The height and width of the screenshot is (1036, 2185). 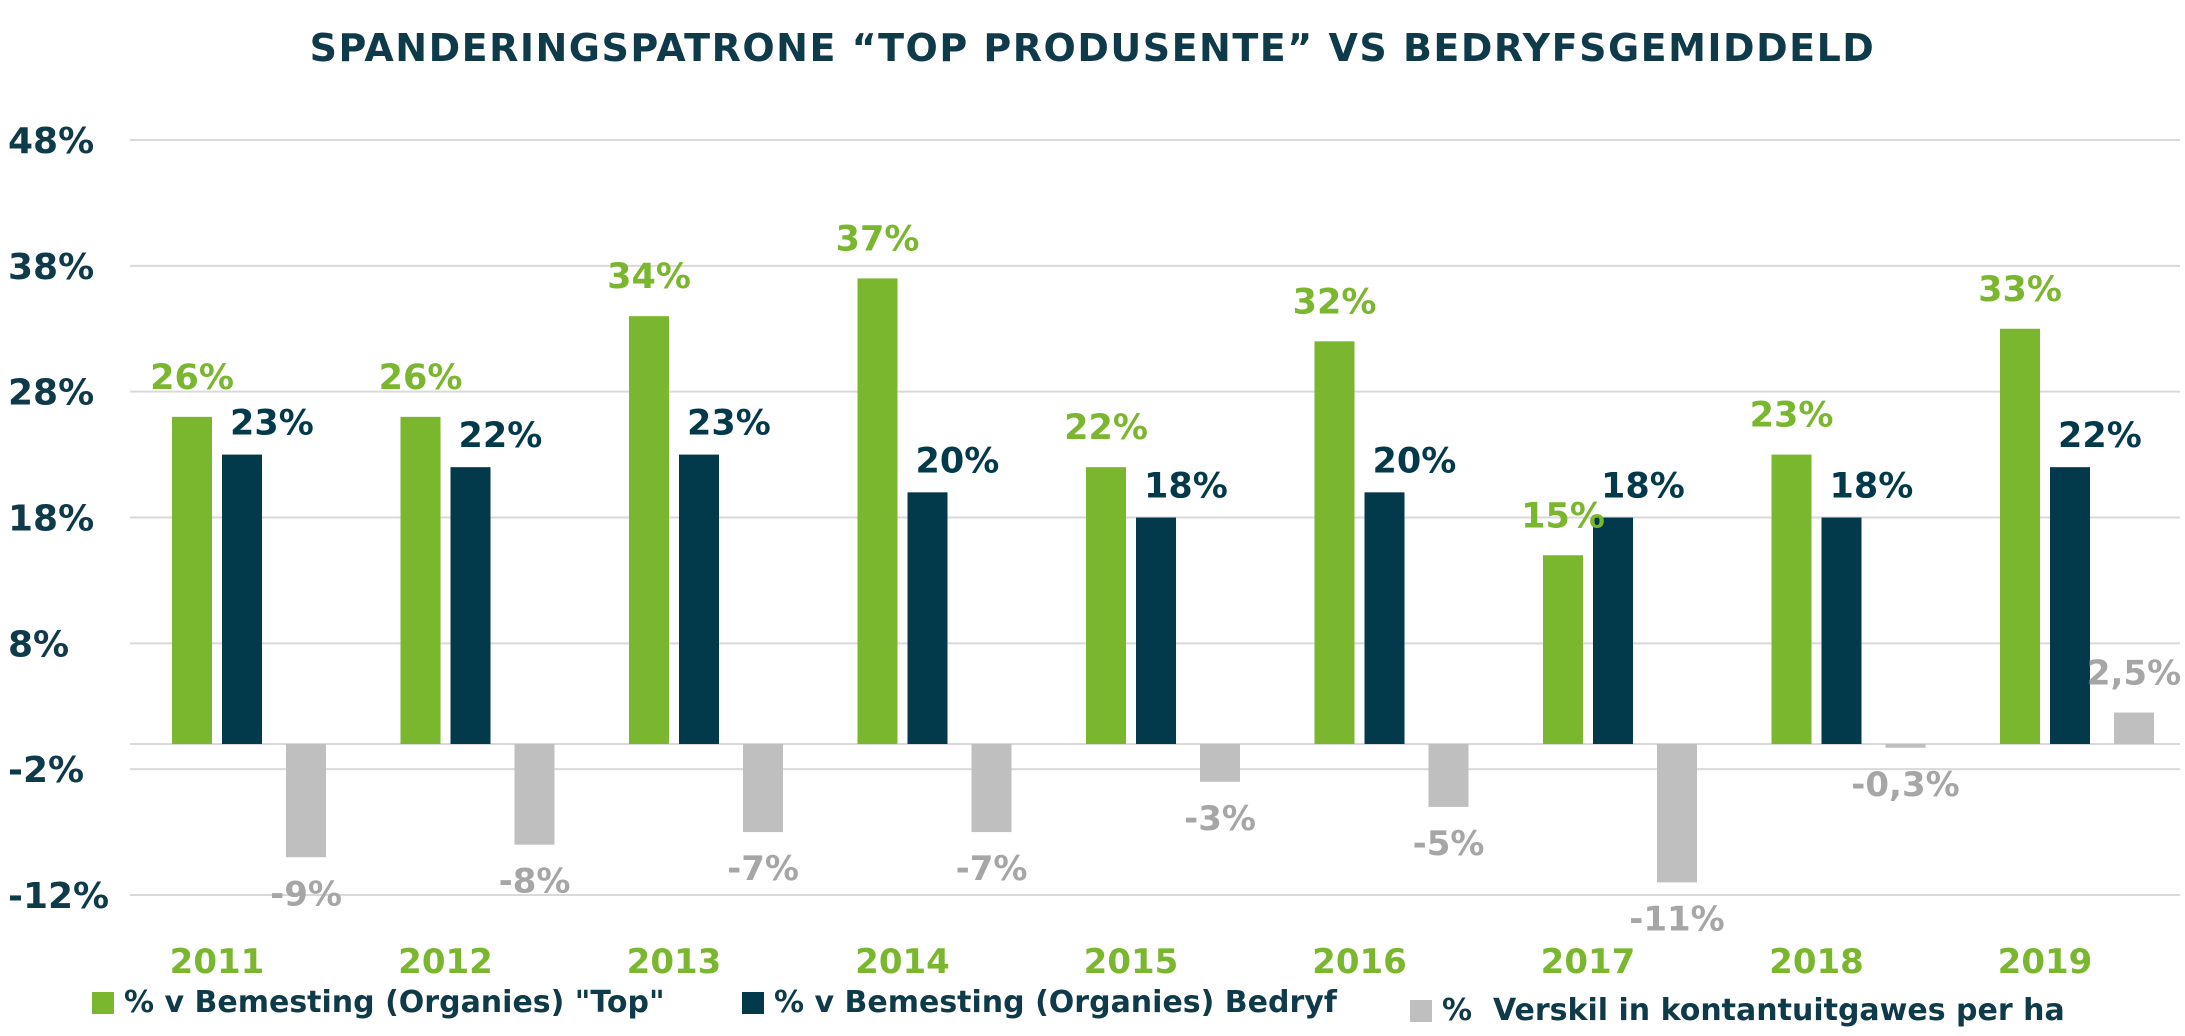 What do you see at coordinates (1677, 813) in the screenshot?
I see `bar-verskil-2017` at bounding box center [1677, 813].